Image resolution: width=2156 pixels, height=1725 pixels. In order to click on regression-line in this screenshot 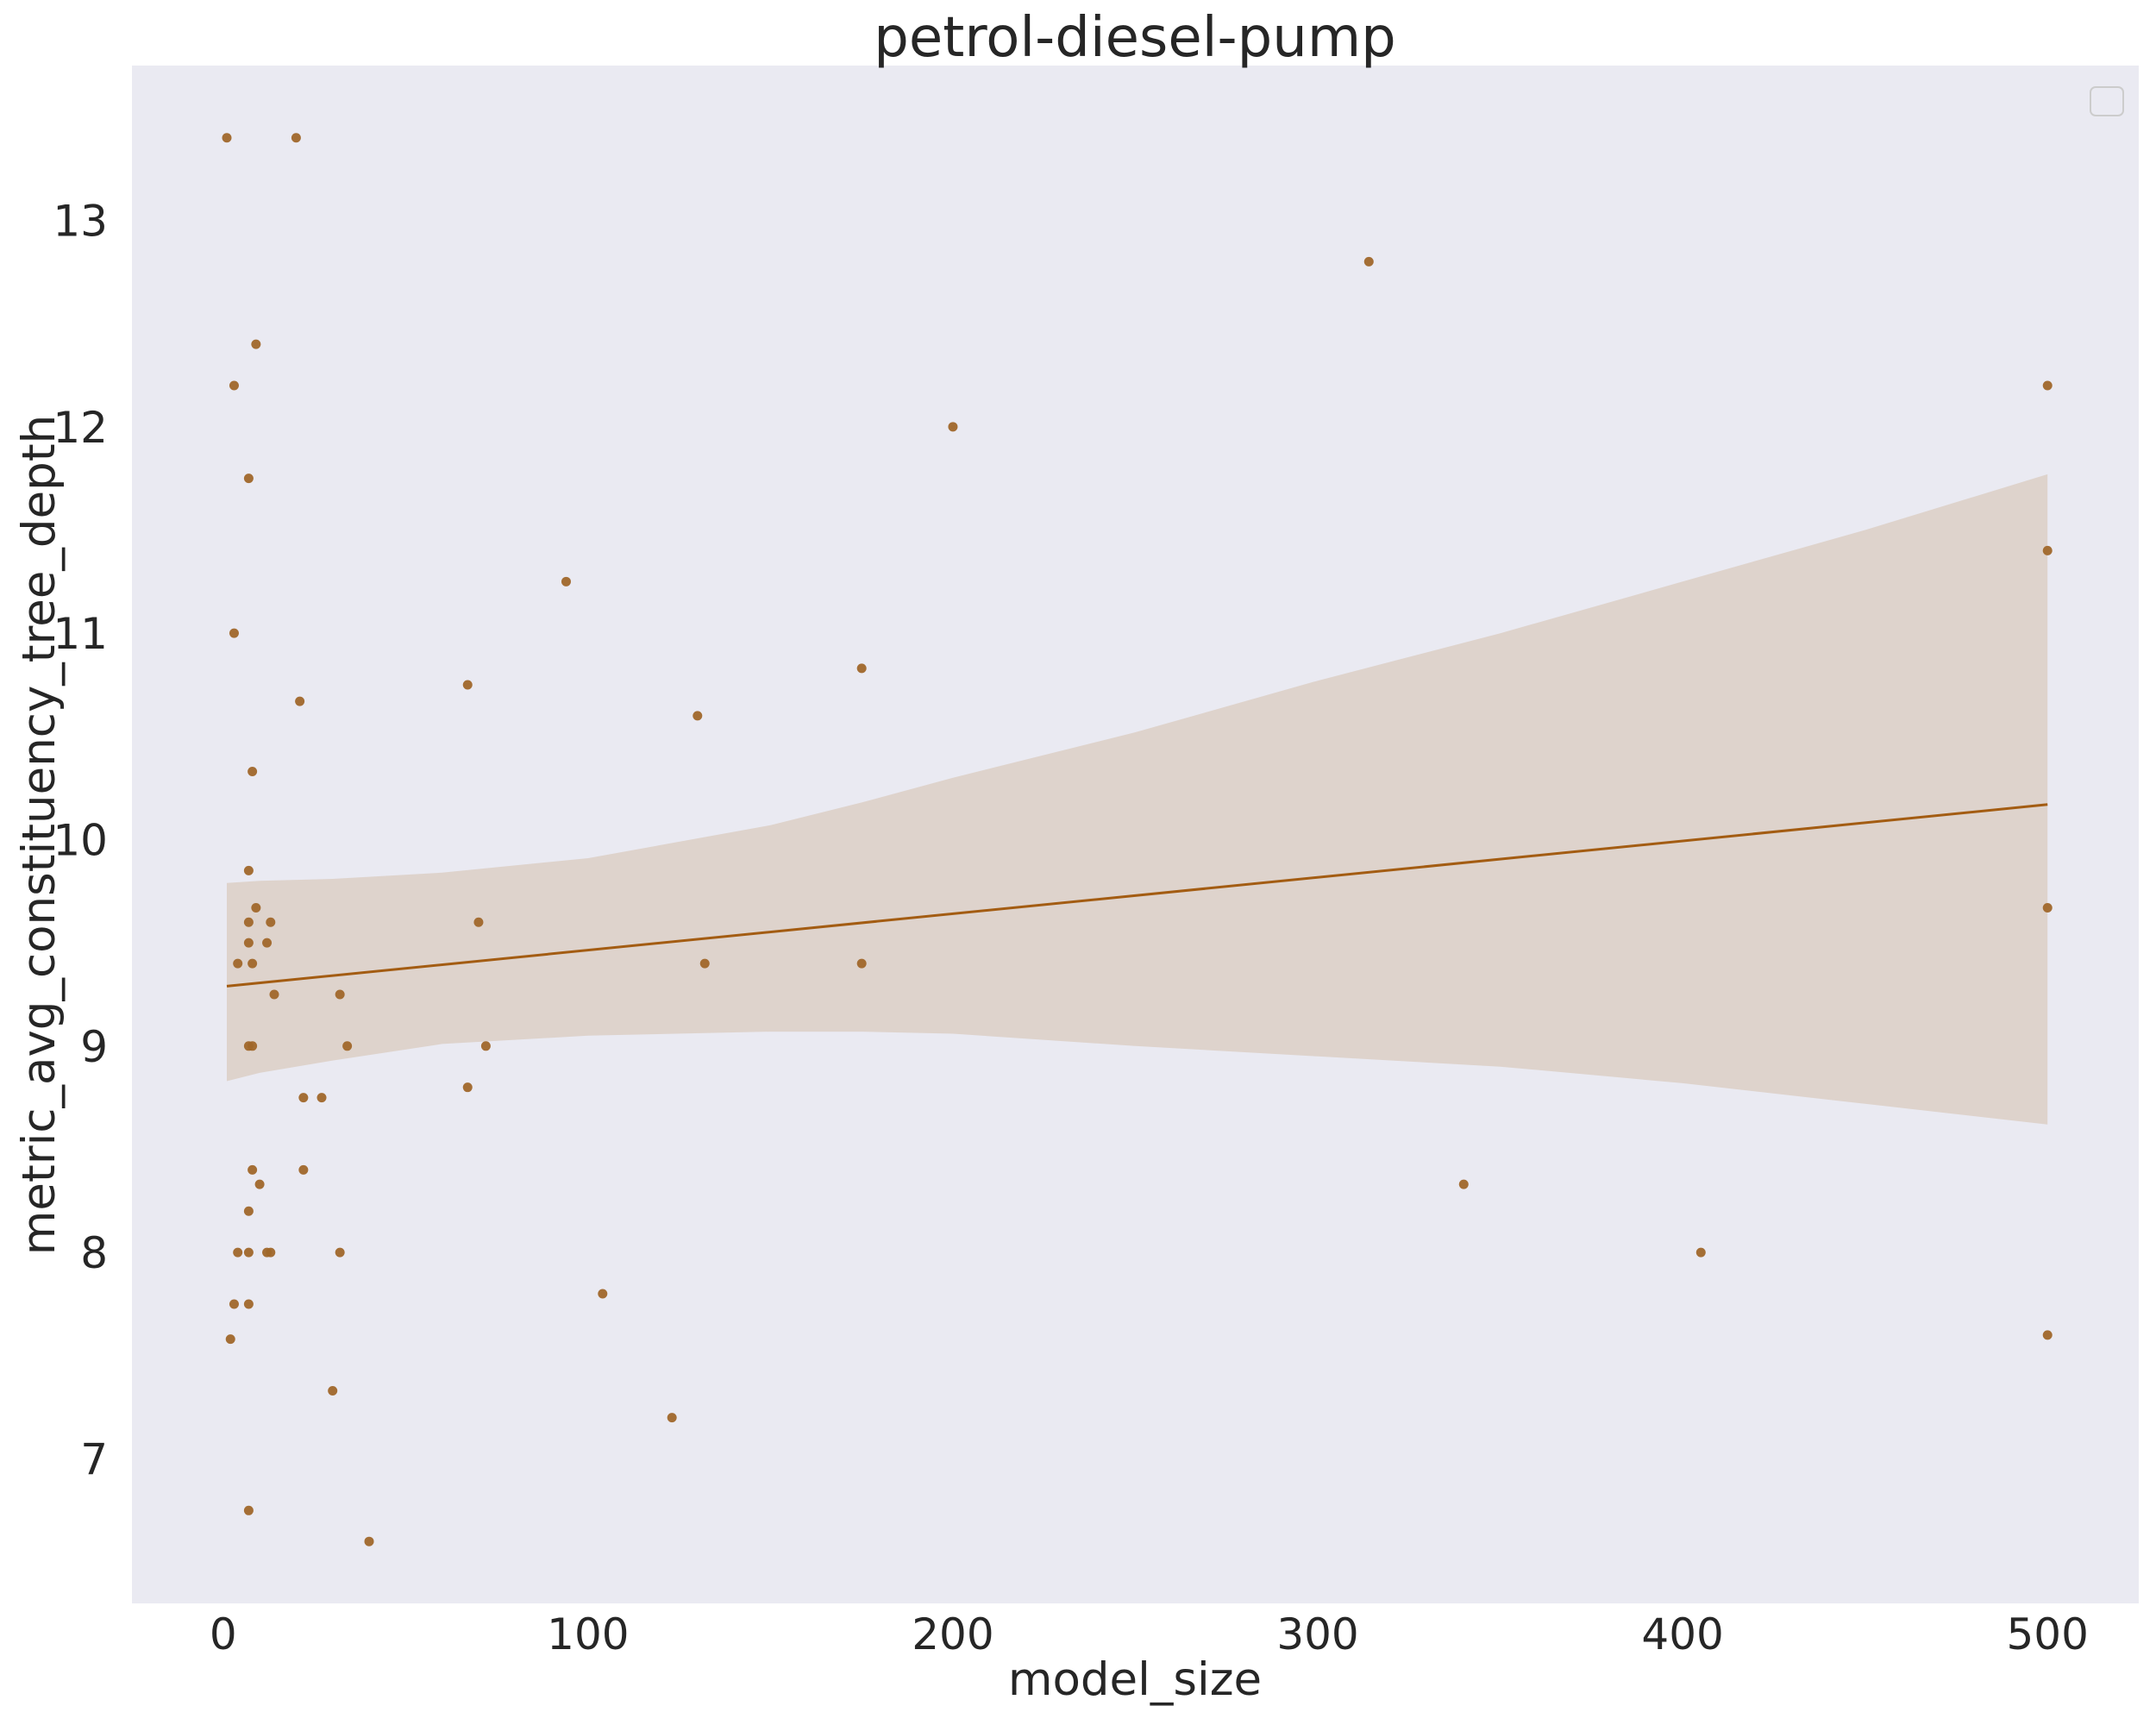, I will do `click(1137, 896)`.